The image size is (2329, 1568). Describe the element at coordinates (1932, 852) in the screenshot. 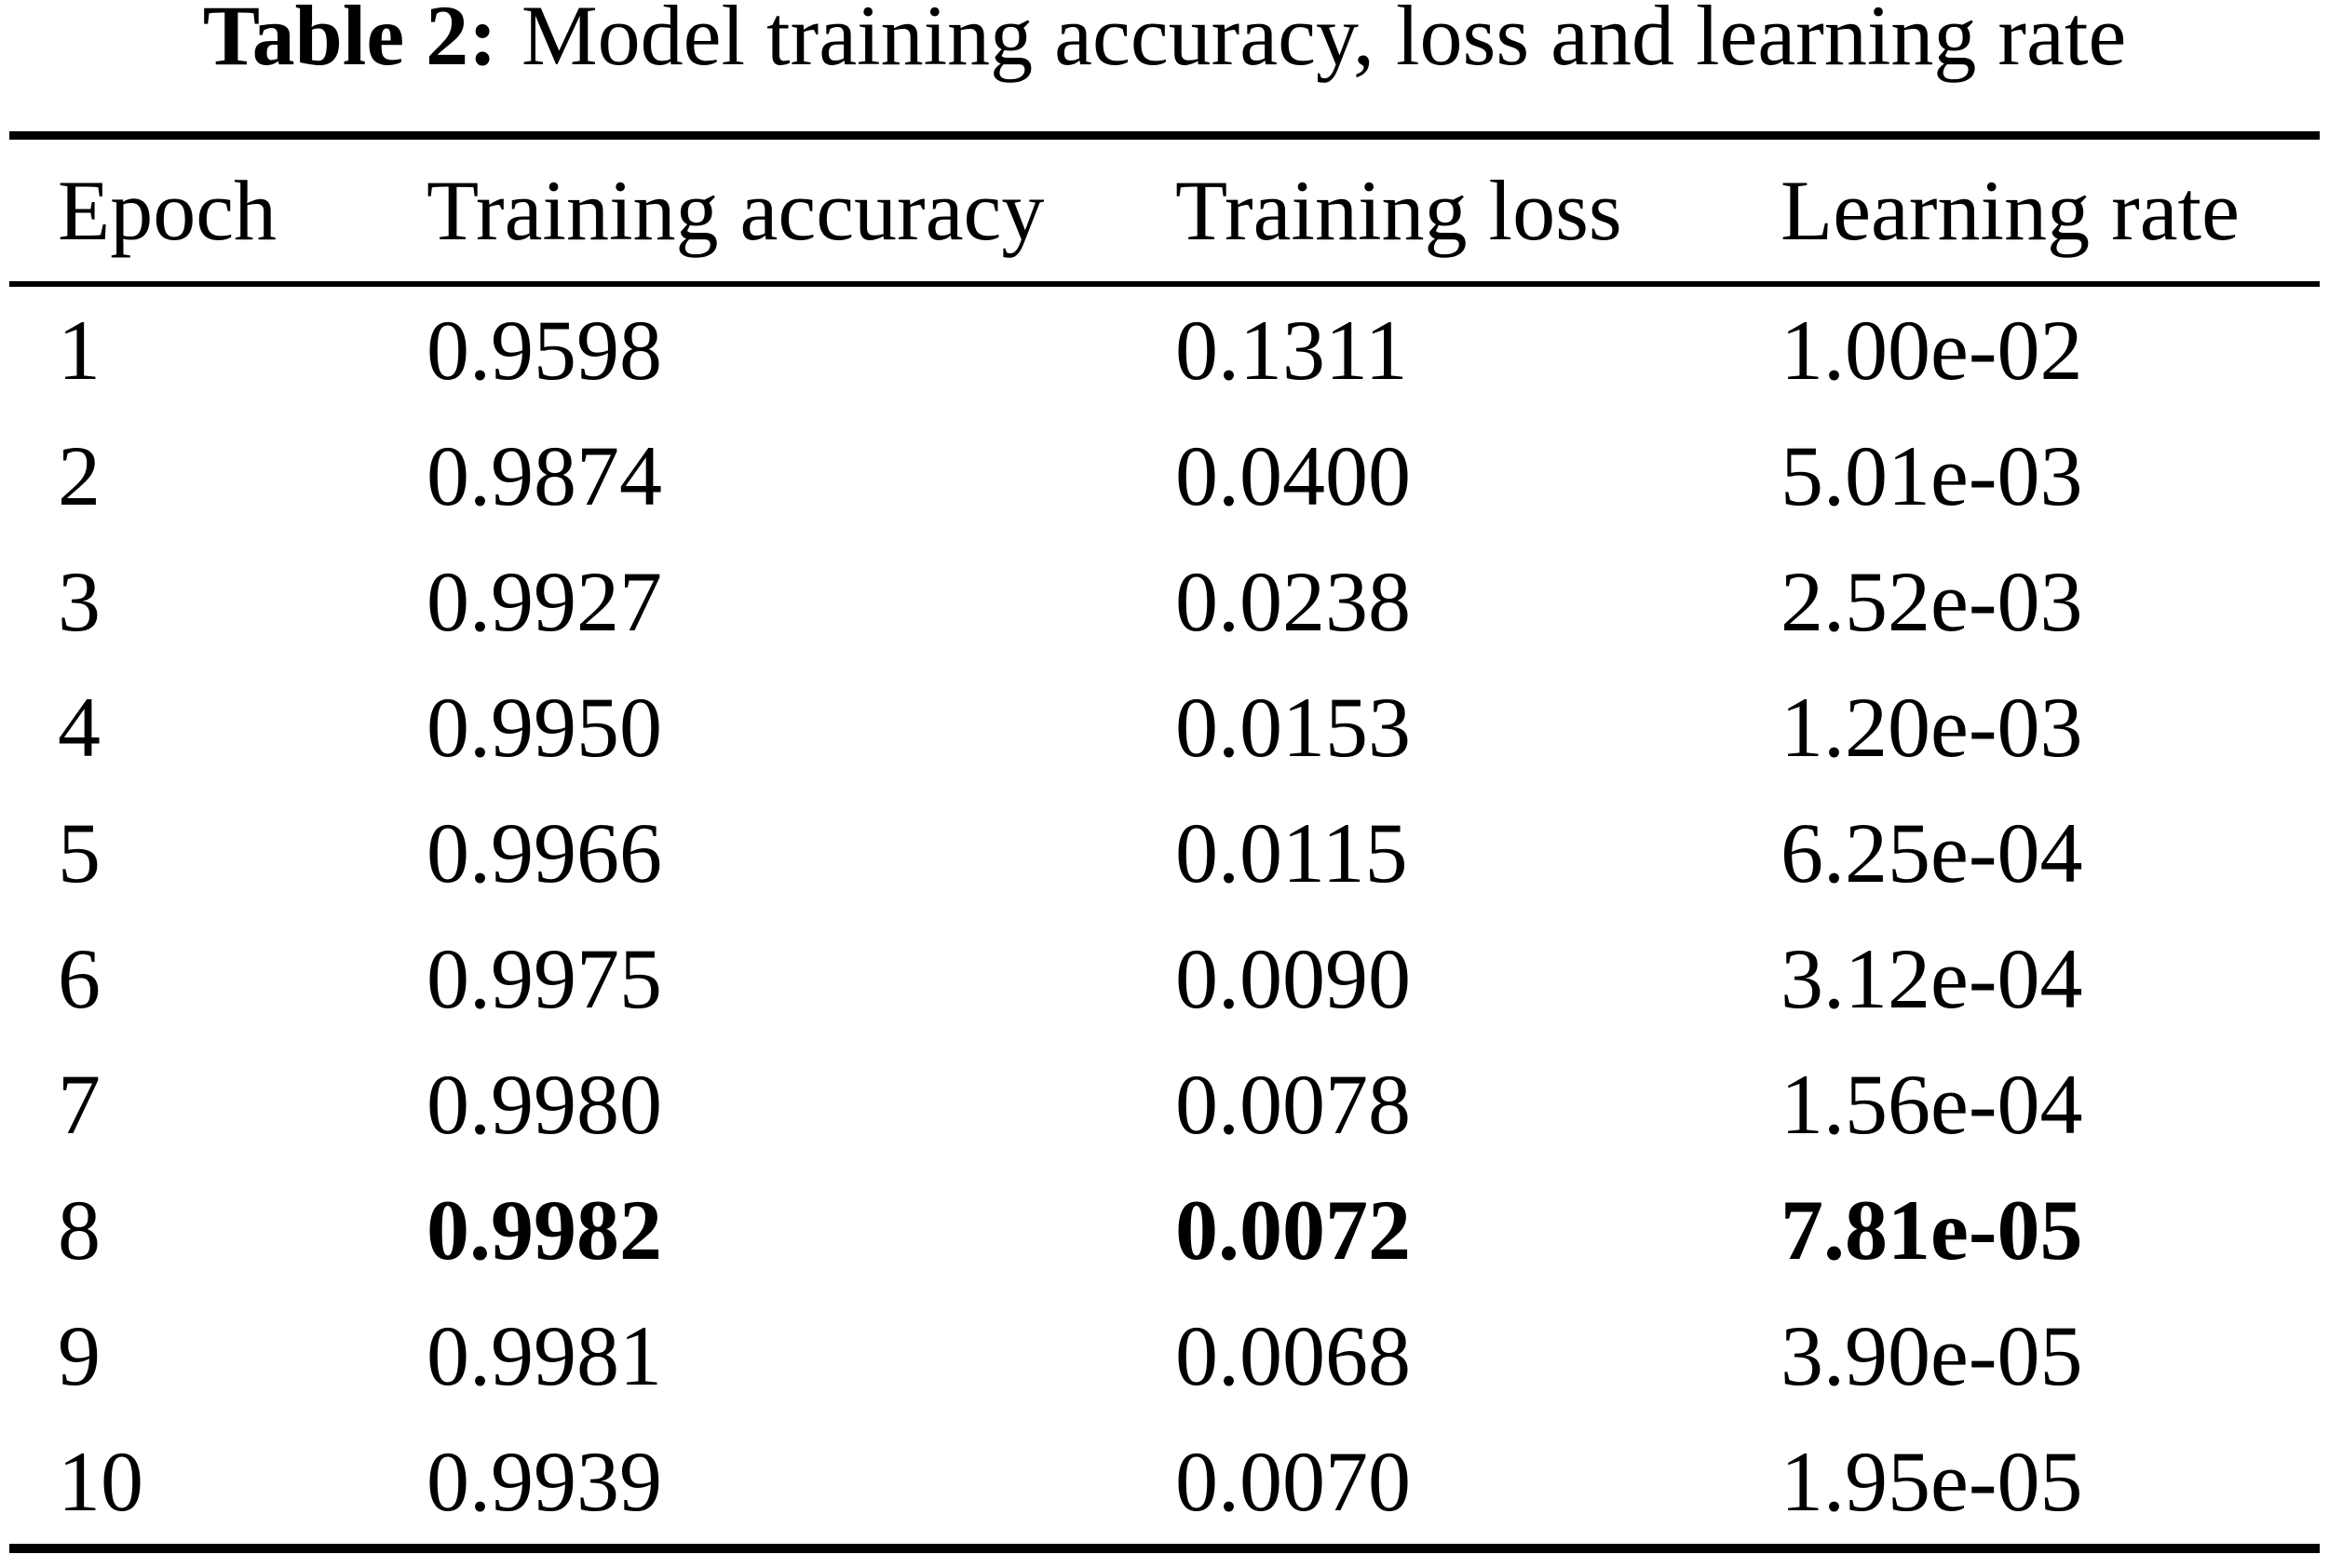

I see `learning-rate-cell: 6.25e-04` at that location.